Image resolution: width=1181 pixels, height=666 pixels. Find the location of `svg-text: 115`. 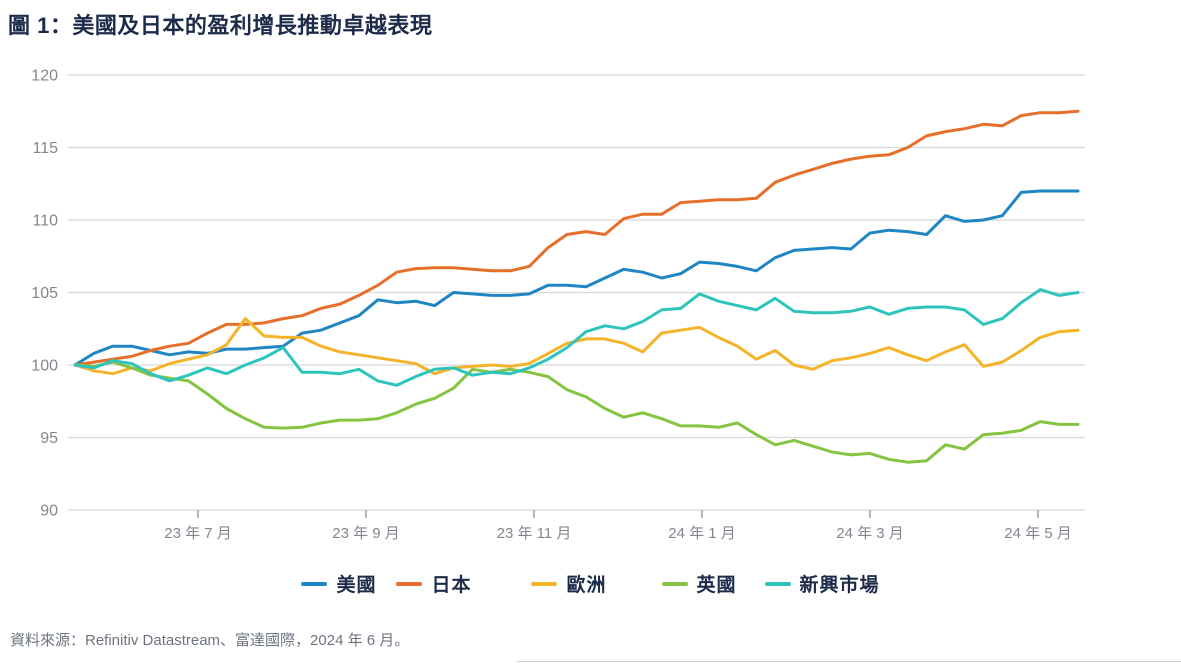

svg-text: 115 is located at coordinates (45, 148).